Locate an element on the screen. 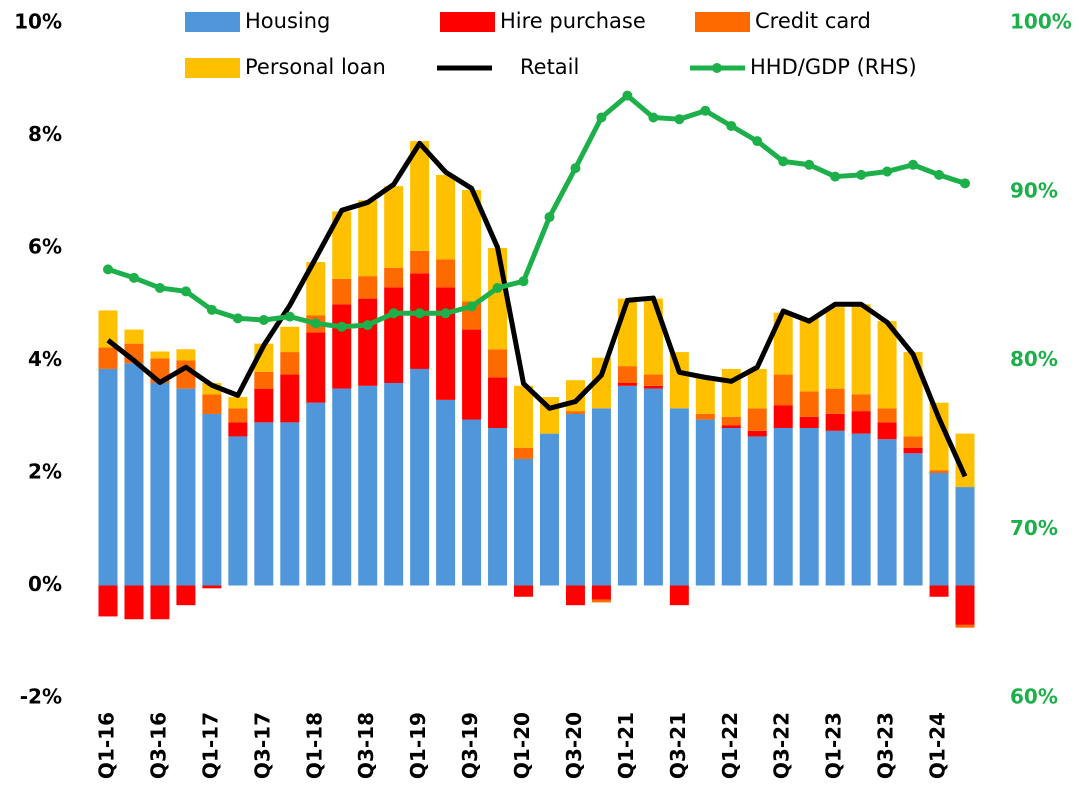 The width and height of the screenshot is (1079, 791). y2-tick-label: 60% is located at coordinates (1034, 697).